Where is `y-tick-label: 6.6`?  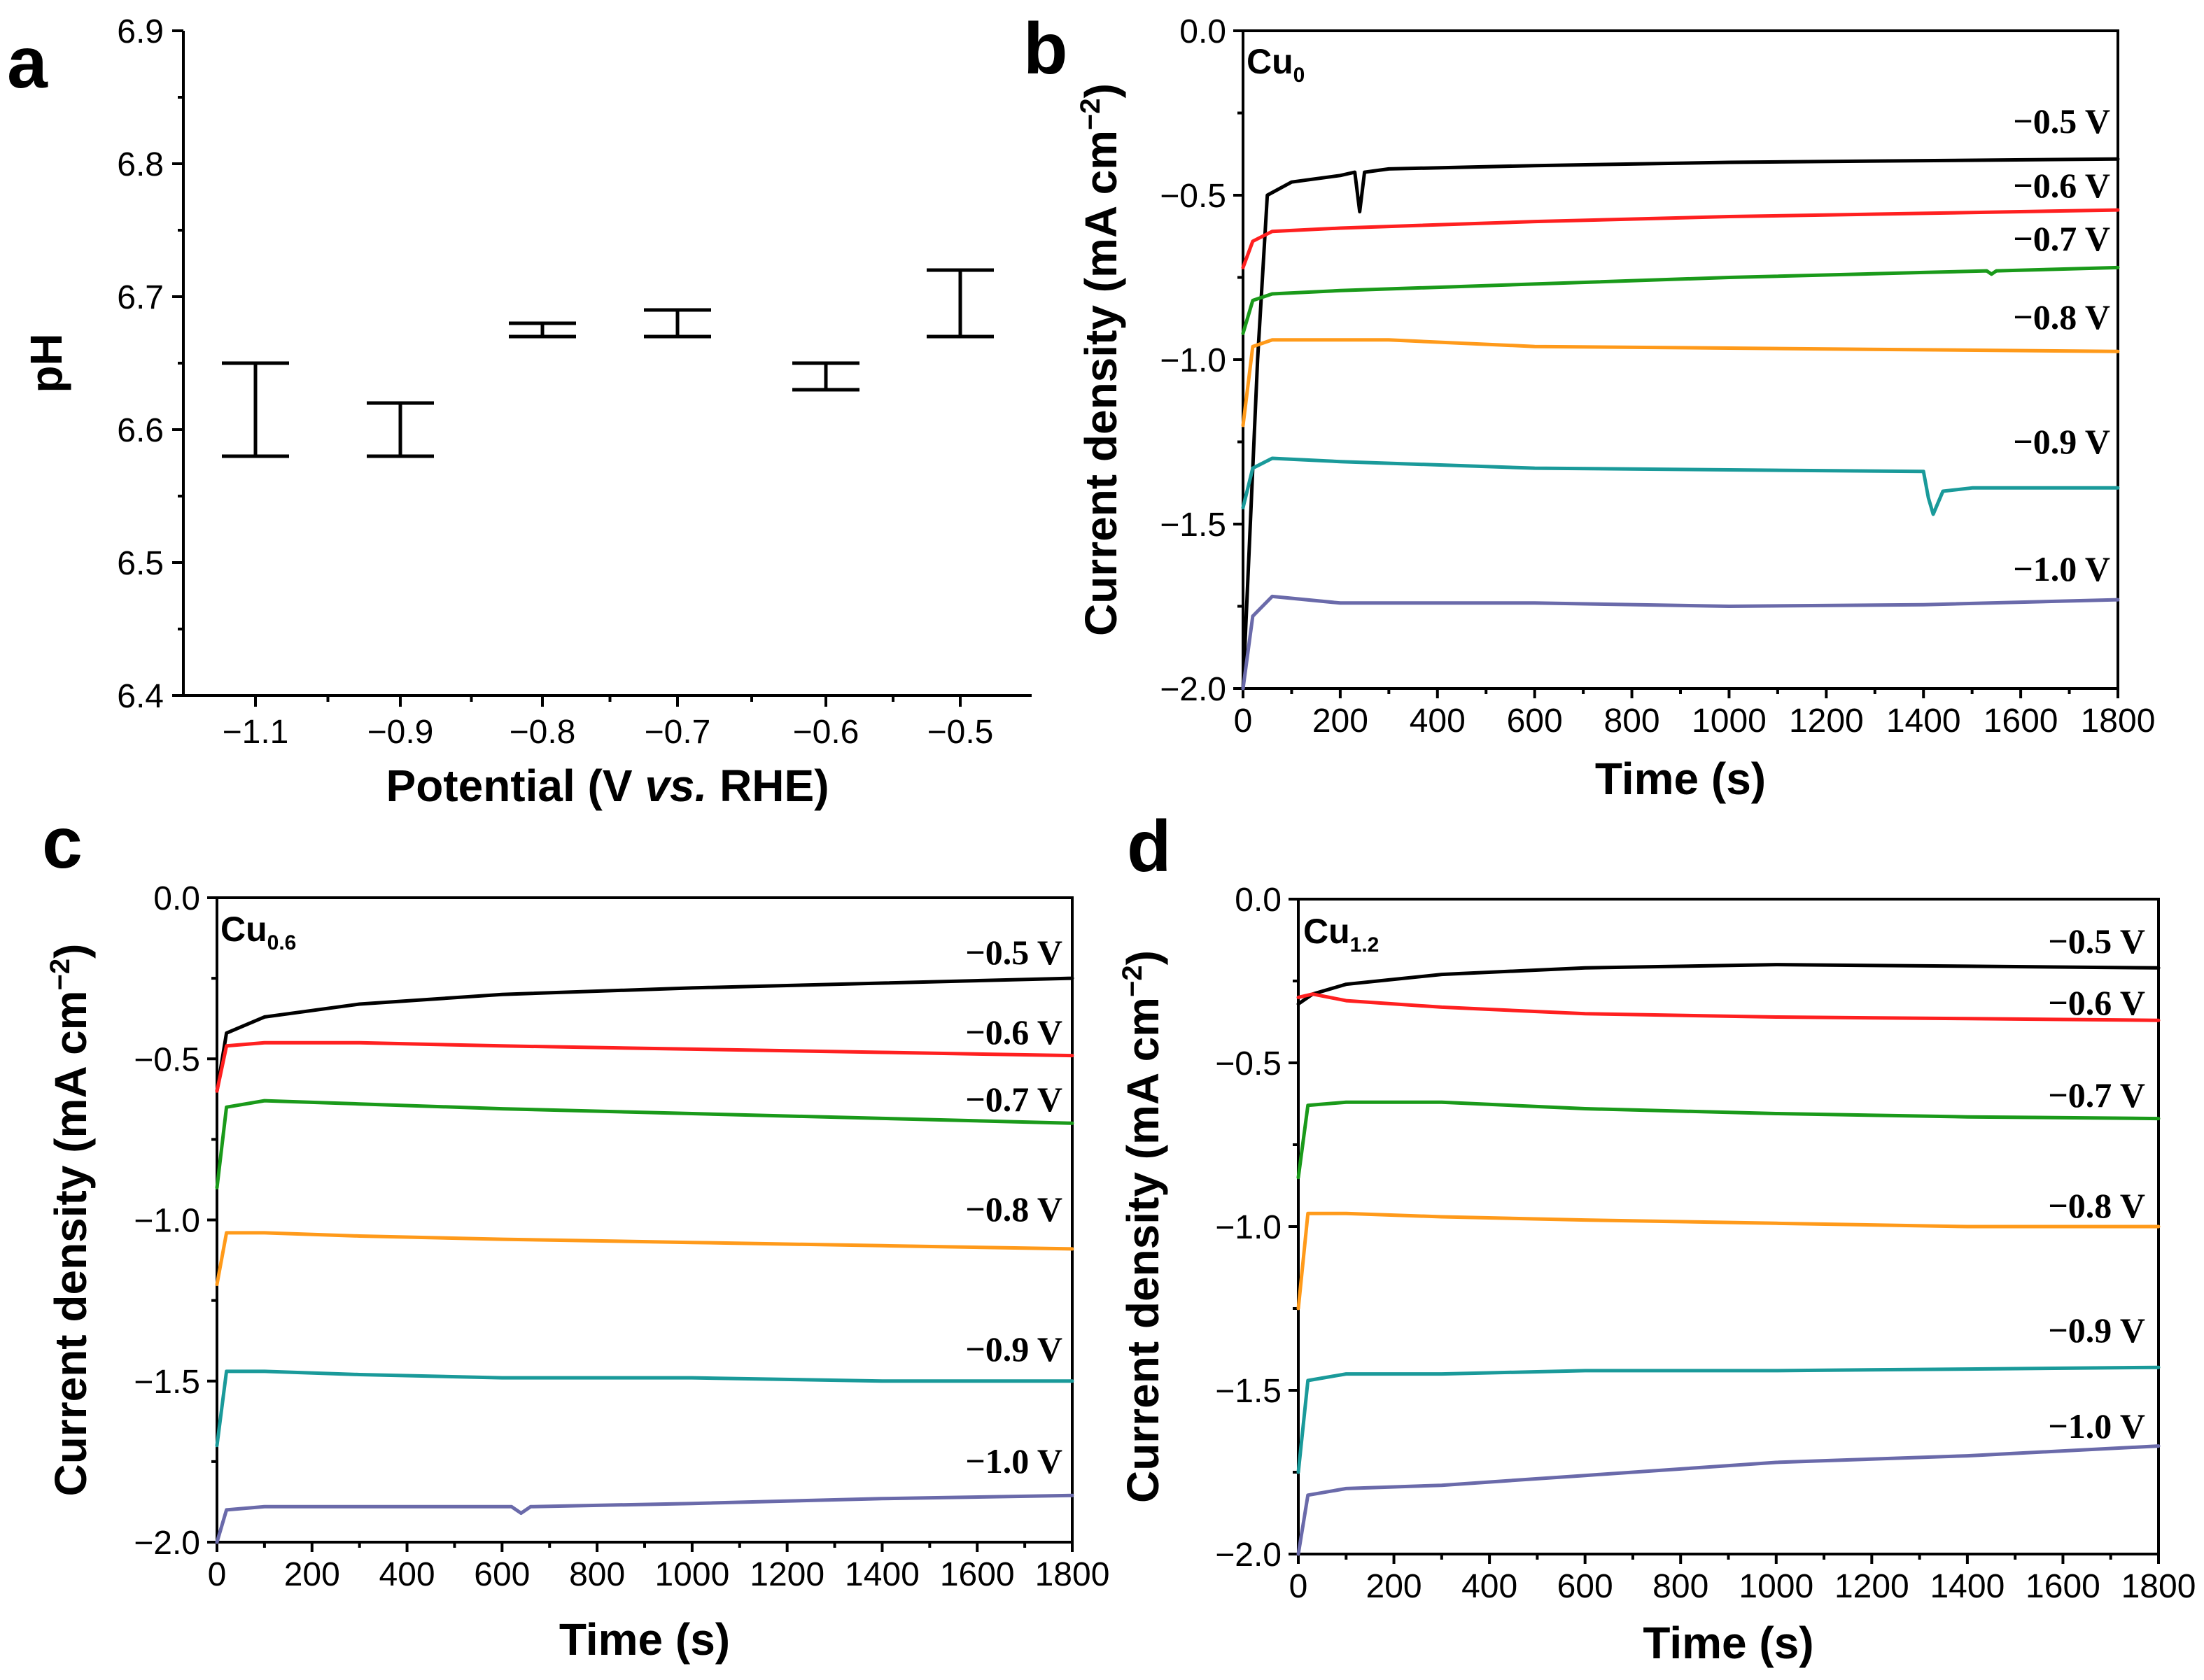 y-tick-label: 6.6 is located at coordinates (140, 430).